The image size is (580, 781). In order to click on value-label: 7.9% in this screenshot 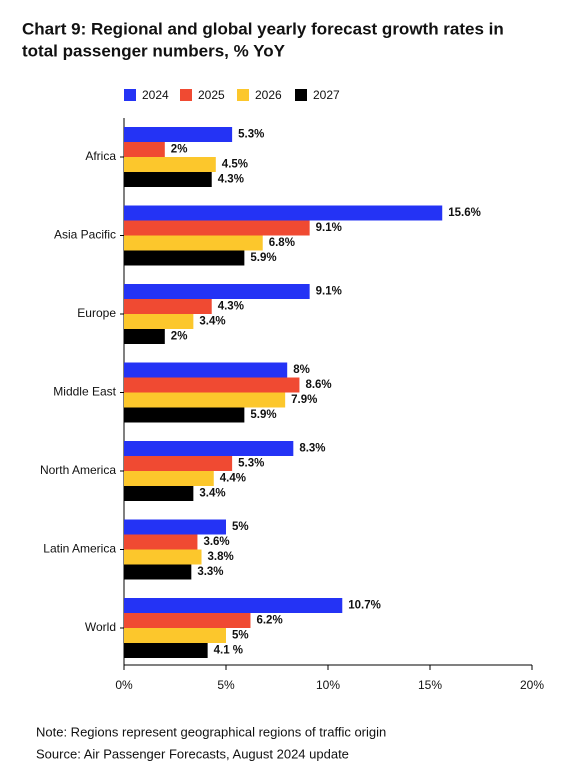, I will do `click(304, 400)`.